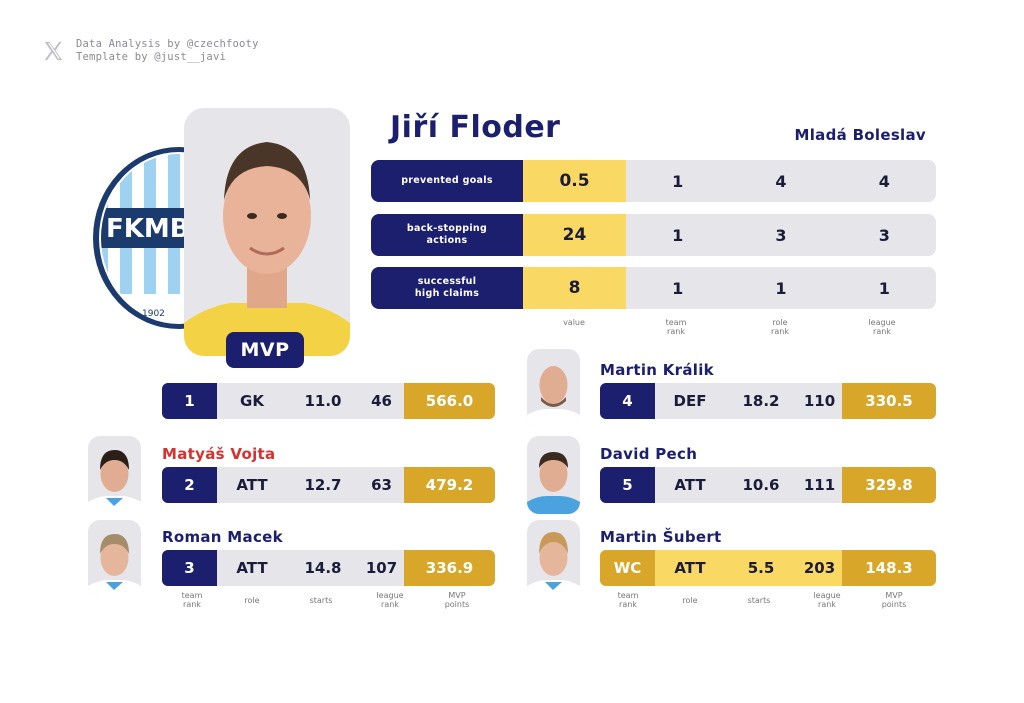 This screenshot has width=1024, height=703. Describe the element at coordinates (323, 485) in the screenshot. I see `starts: 12.7` at that location.